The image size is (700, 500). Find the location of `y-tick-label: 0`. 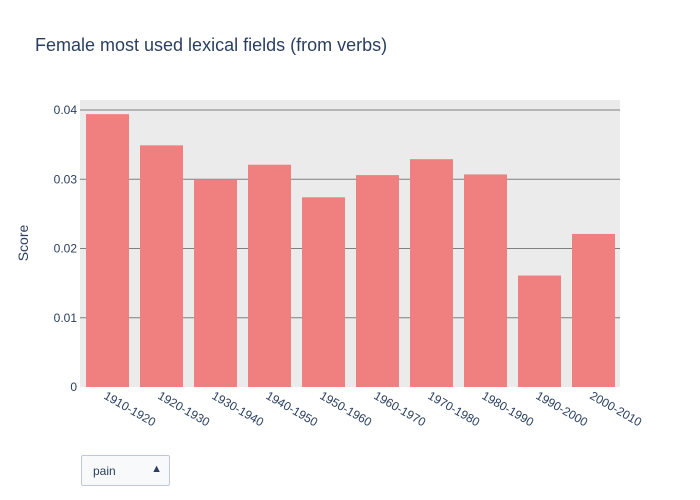

y-tick-label: 0 is located at coordinates (73, 387).